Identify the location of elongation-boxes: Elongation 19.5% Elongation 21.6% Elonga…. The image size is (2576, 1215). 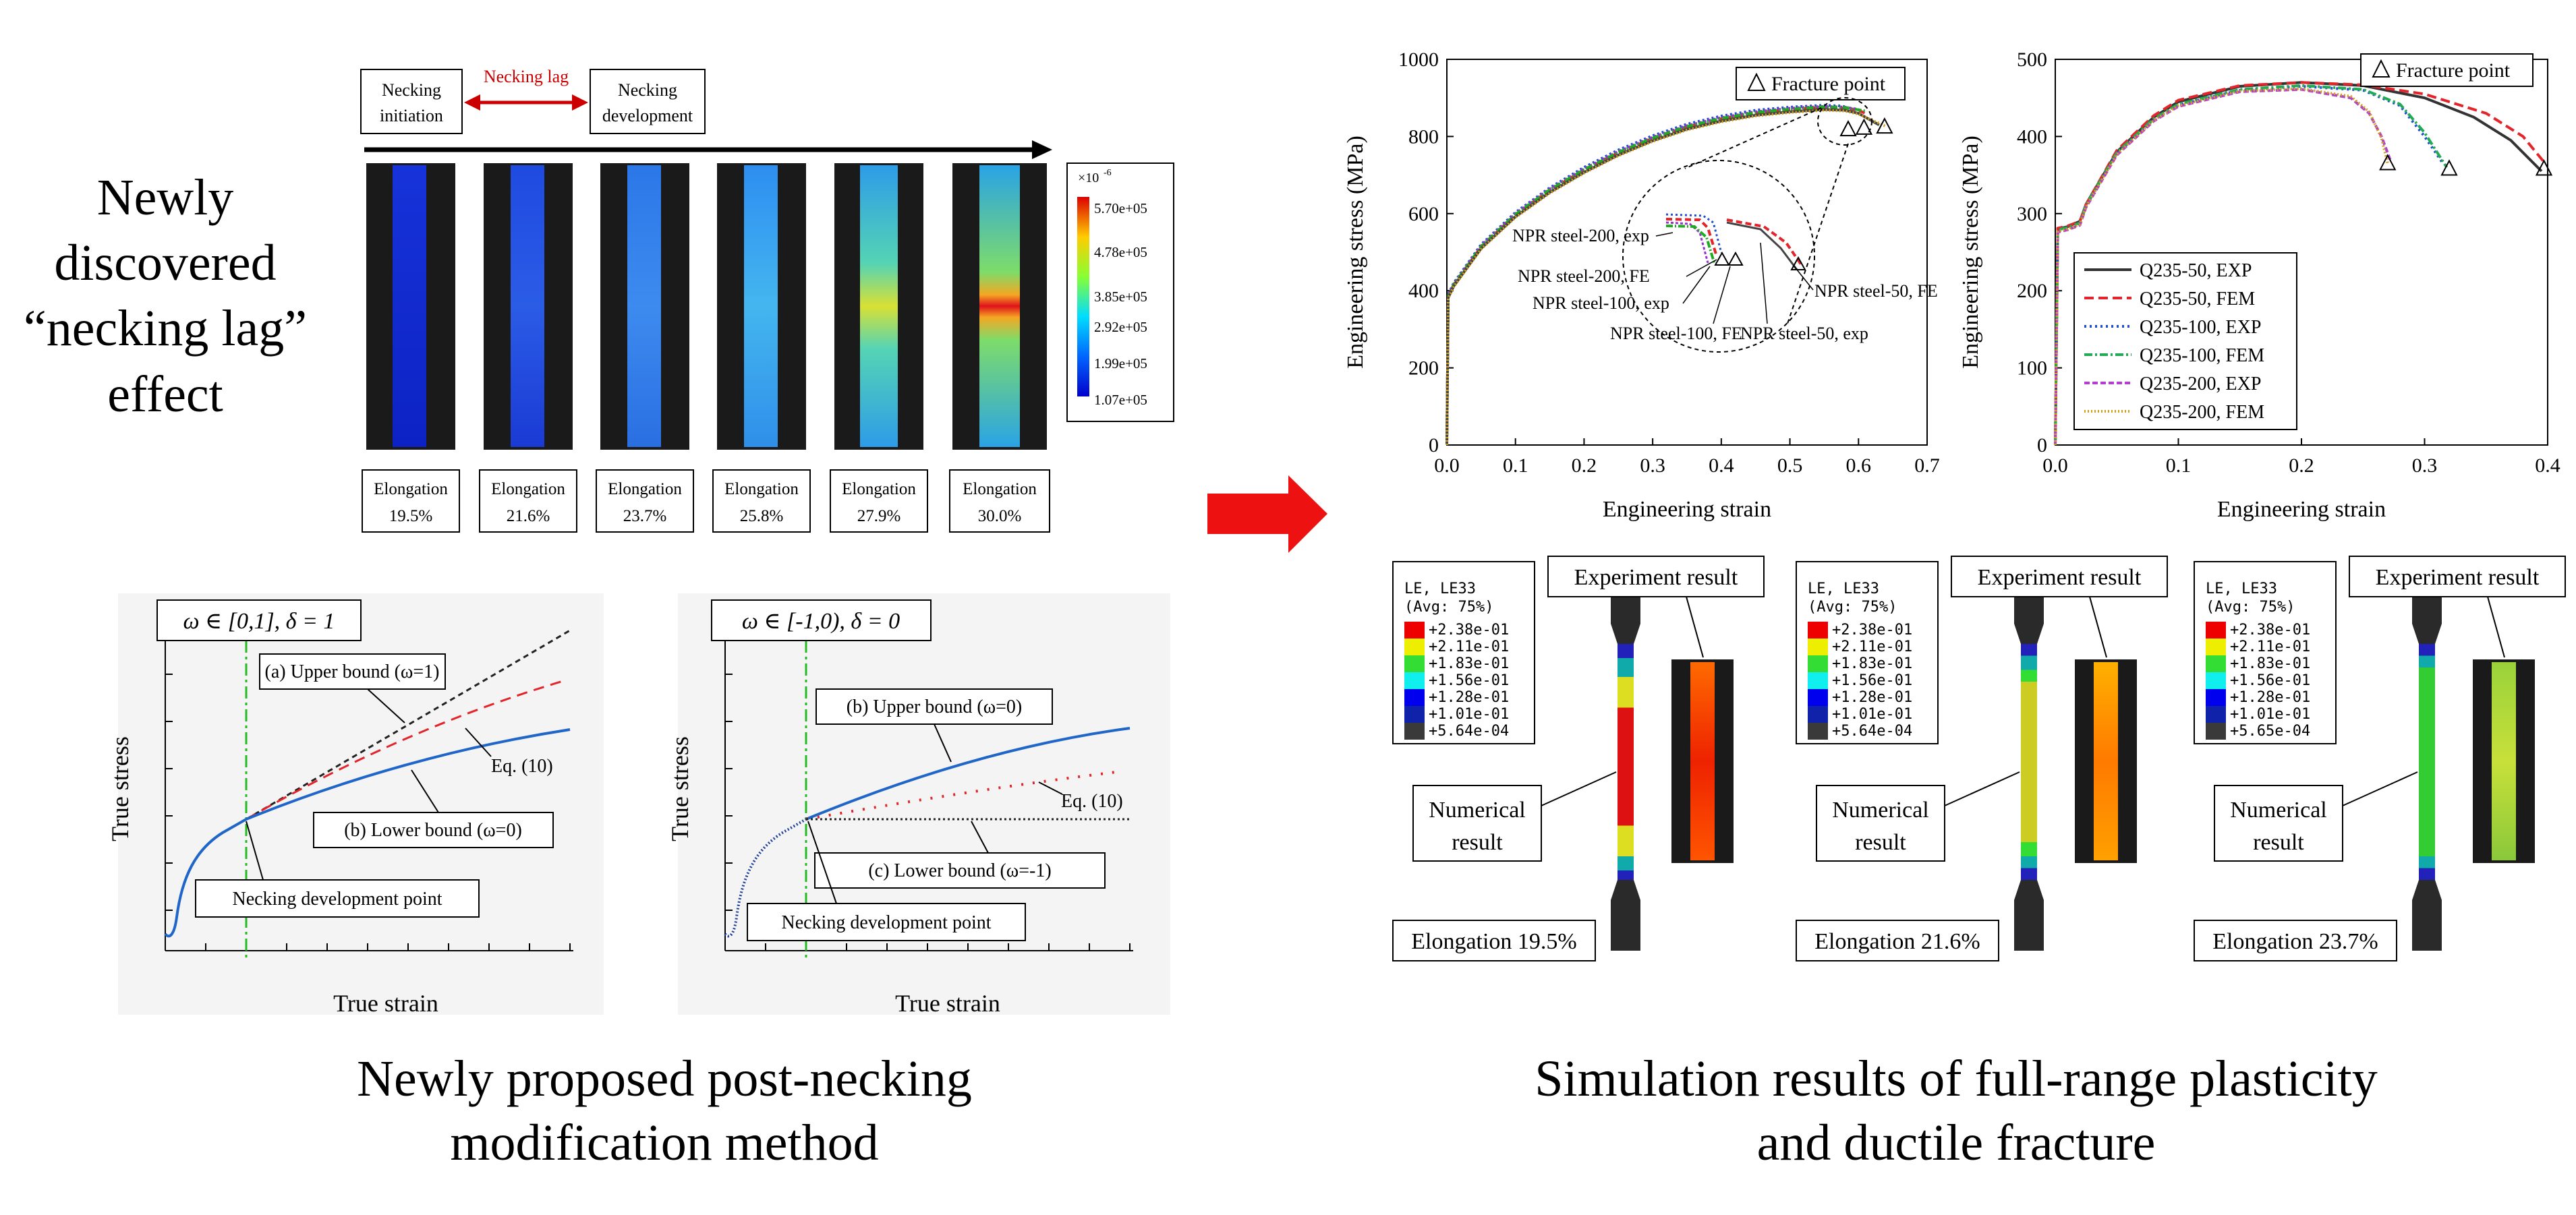
(706, 501).